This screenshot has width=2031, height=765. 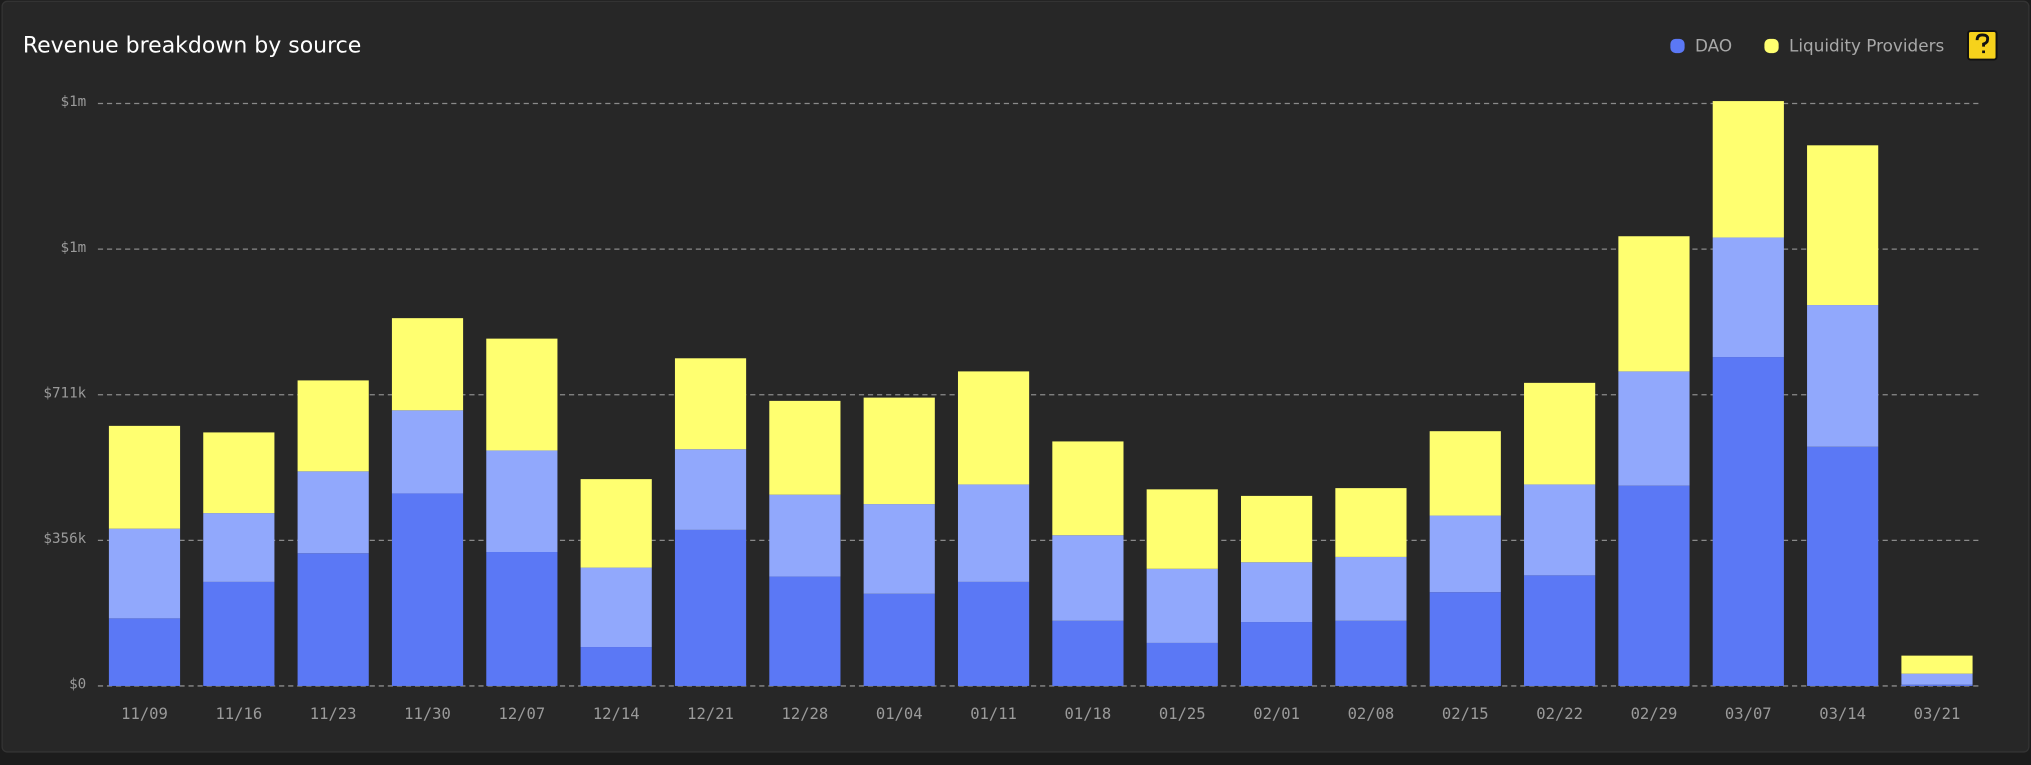 What do you see at coordinates (899, 714) in the screenshot?
I see `x-tick-label: 01/04` at bounding box center [899, 714].